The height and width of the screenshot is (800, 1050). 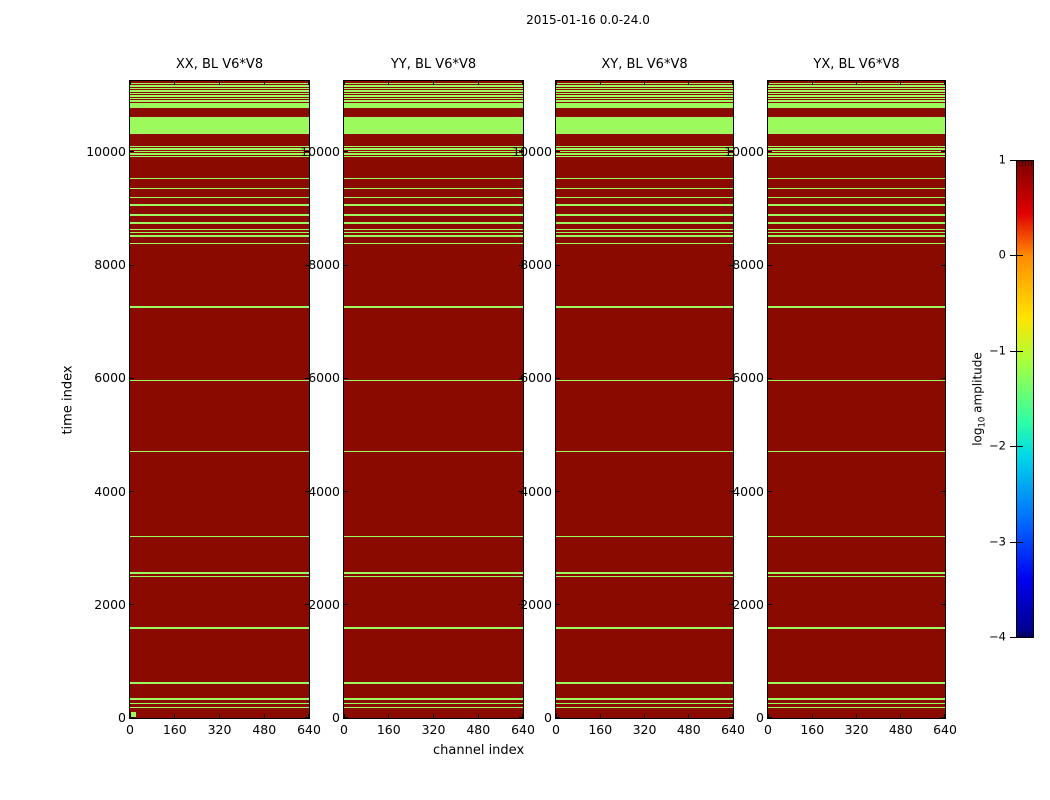 What do you see at coordinates (548, 717) in the screenshot?
I see `y-tick-label: 0` at bounding box center [548, 717].